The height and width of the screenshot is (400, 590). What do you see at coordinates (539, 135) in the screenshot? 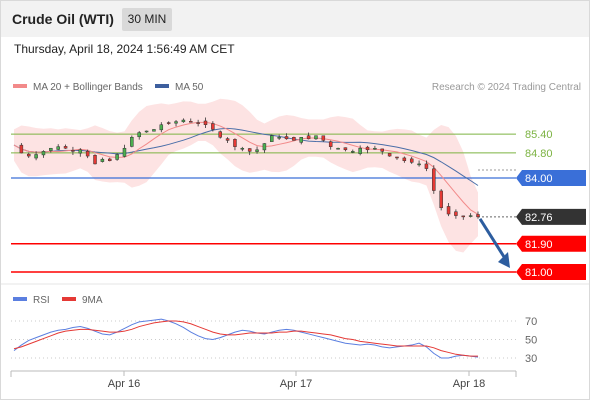
I see `resistance-label: 85.40` at bounding box center [539, 135].